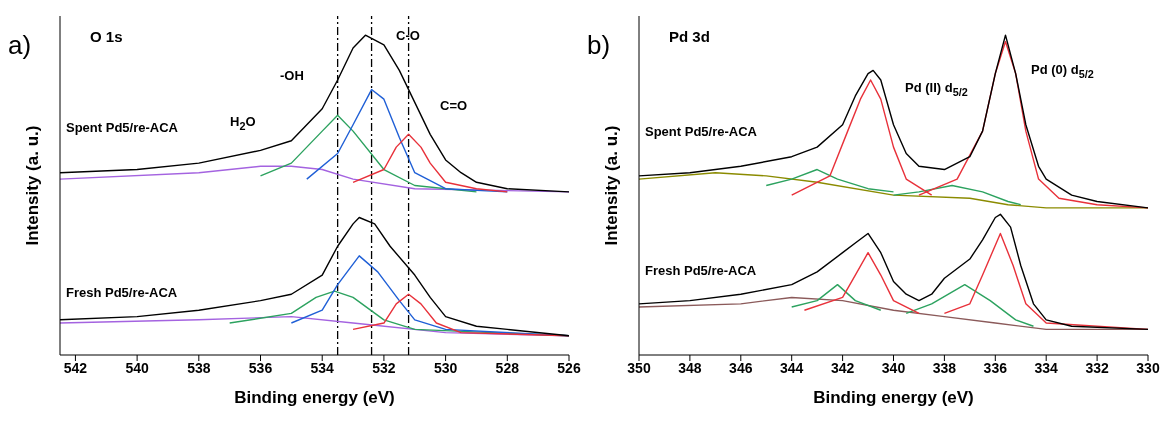 The width and height of the screenshot is (1167, 424). Describe the element at coordinates (995, 367) in the screenshot. I see `x-tick-label: 336` at that location.